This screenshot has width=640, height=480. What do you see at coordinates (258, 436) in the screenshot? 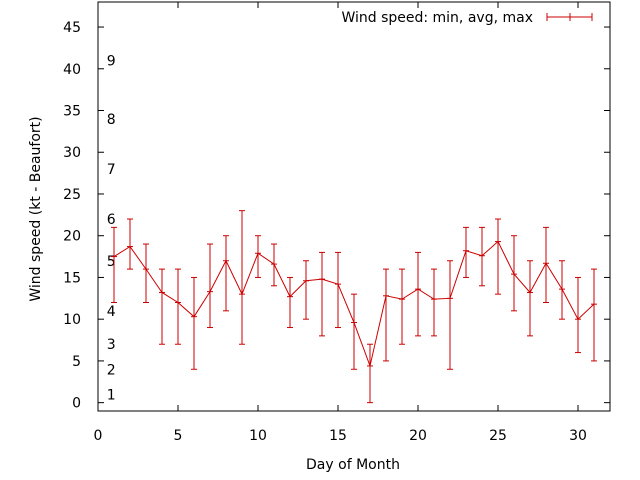
I see `x-tick-label: 10` at bounding box center [258, 436].